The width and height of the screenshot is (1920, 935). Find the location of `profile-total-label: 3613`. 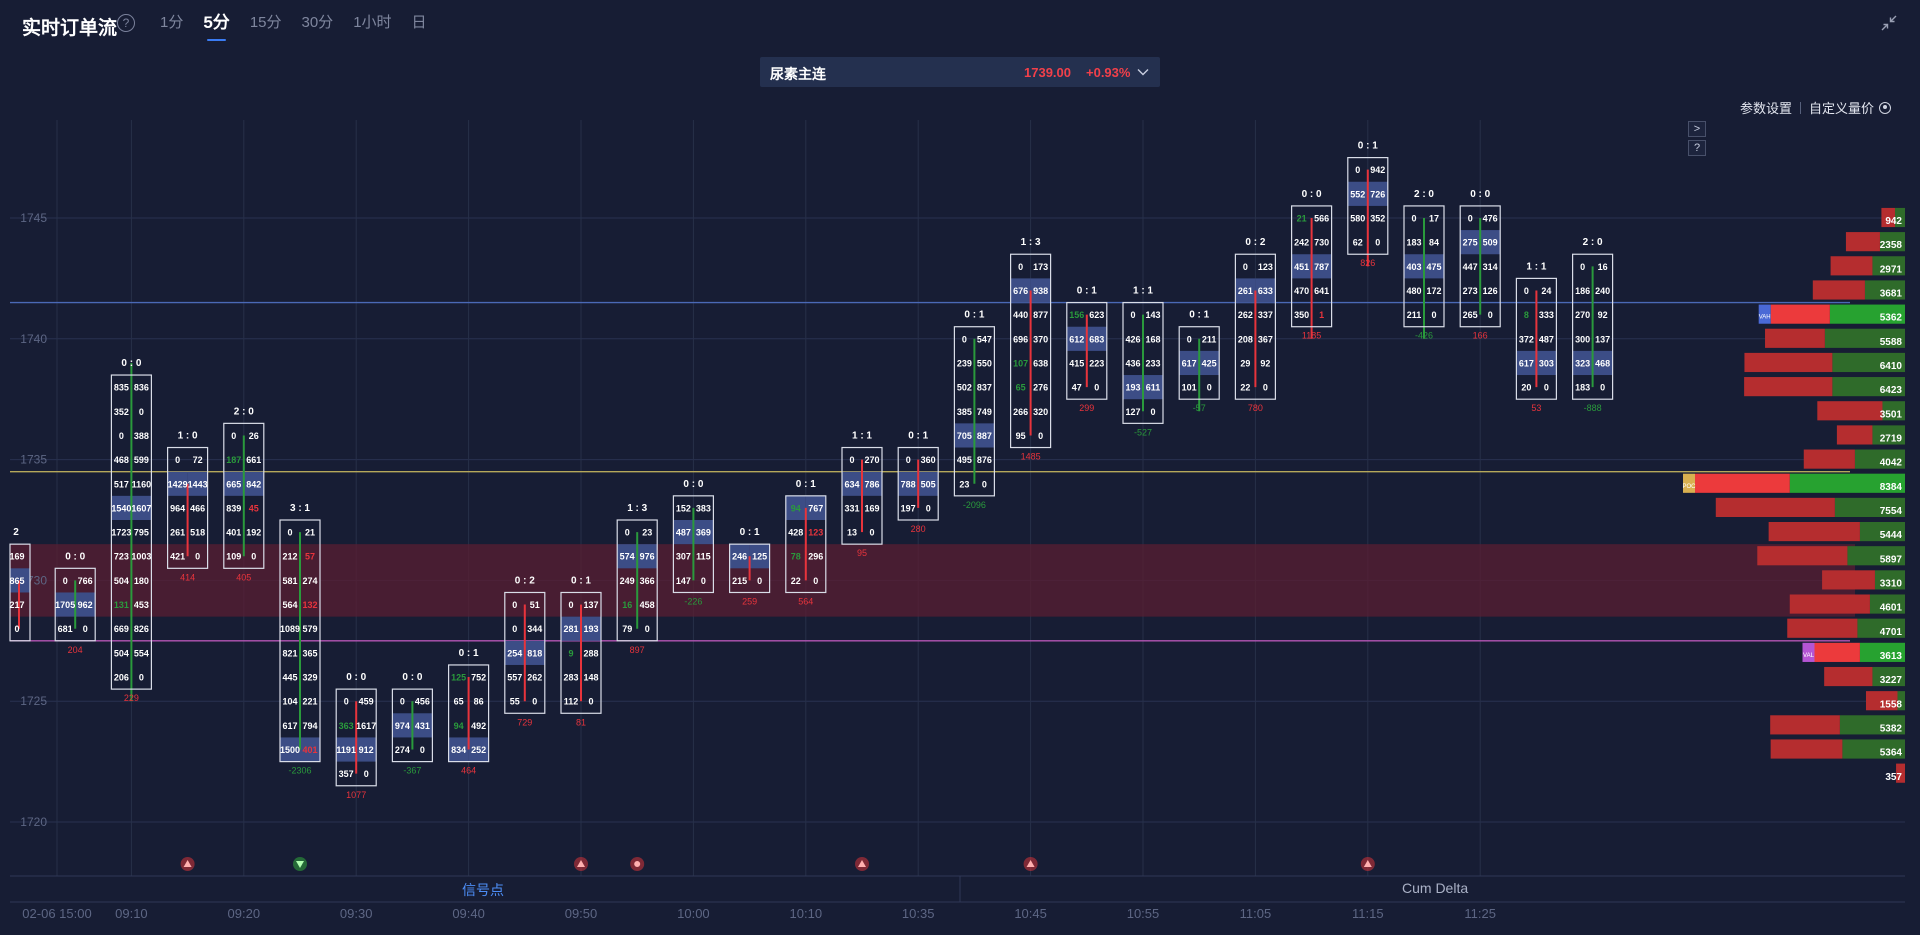

profile-total-label: 3613 is located at coordinates (1891, 656).